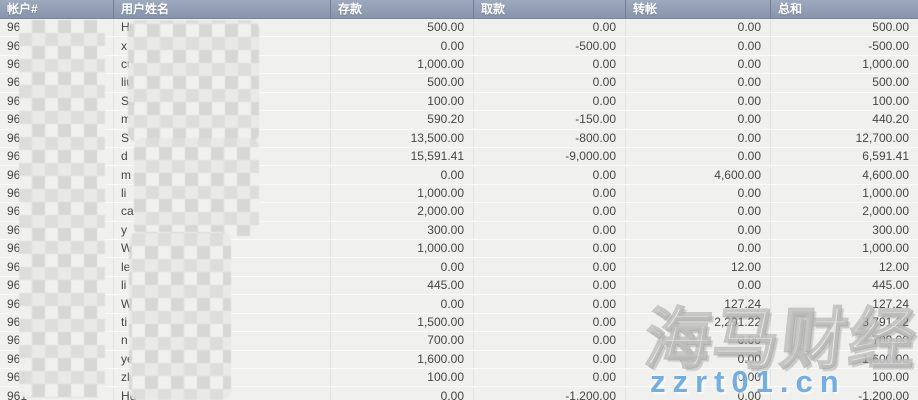  Describe the element at coordinates (459, 360) in the screenshot. I see `table-row: 961 ye 1,600.00 0.00 0.00 1,600.00` at that location.